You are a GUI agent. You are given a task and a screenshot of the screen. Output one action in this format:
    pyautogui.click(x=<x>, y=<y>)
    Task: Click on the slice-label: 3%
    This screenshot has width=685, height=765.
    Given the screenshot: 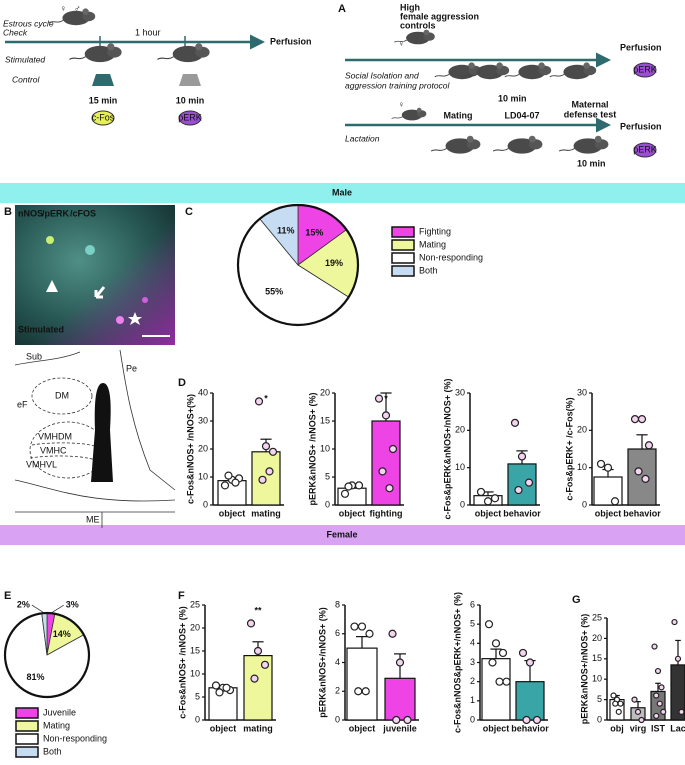 What is the action you would take?
    pyautogui.click(x=72, y=605)
    